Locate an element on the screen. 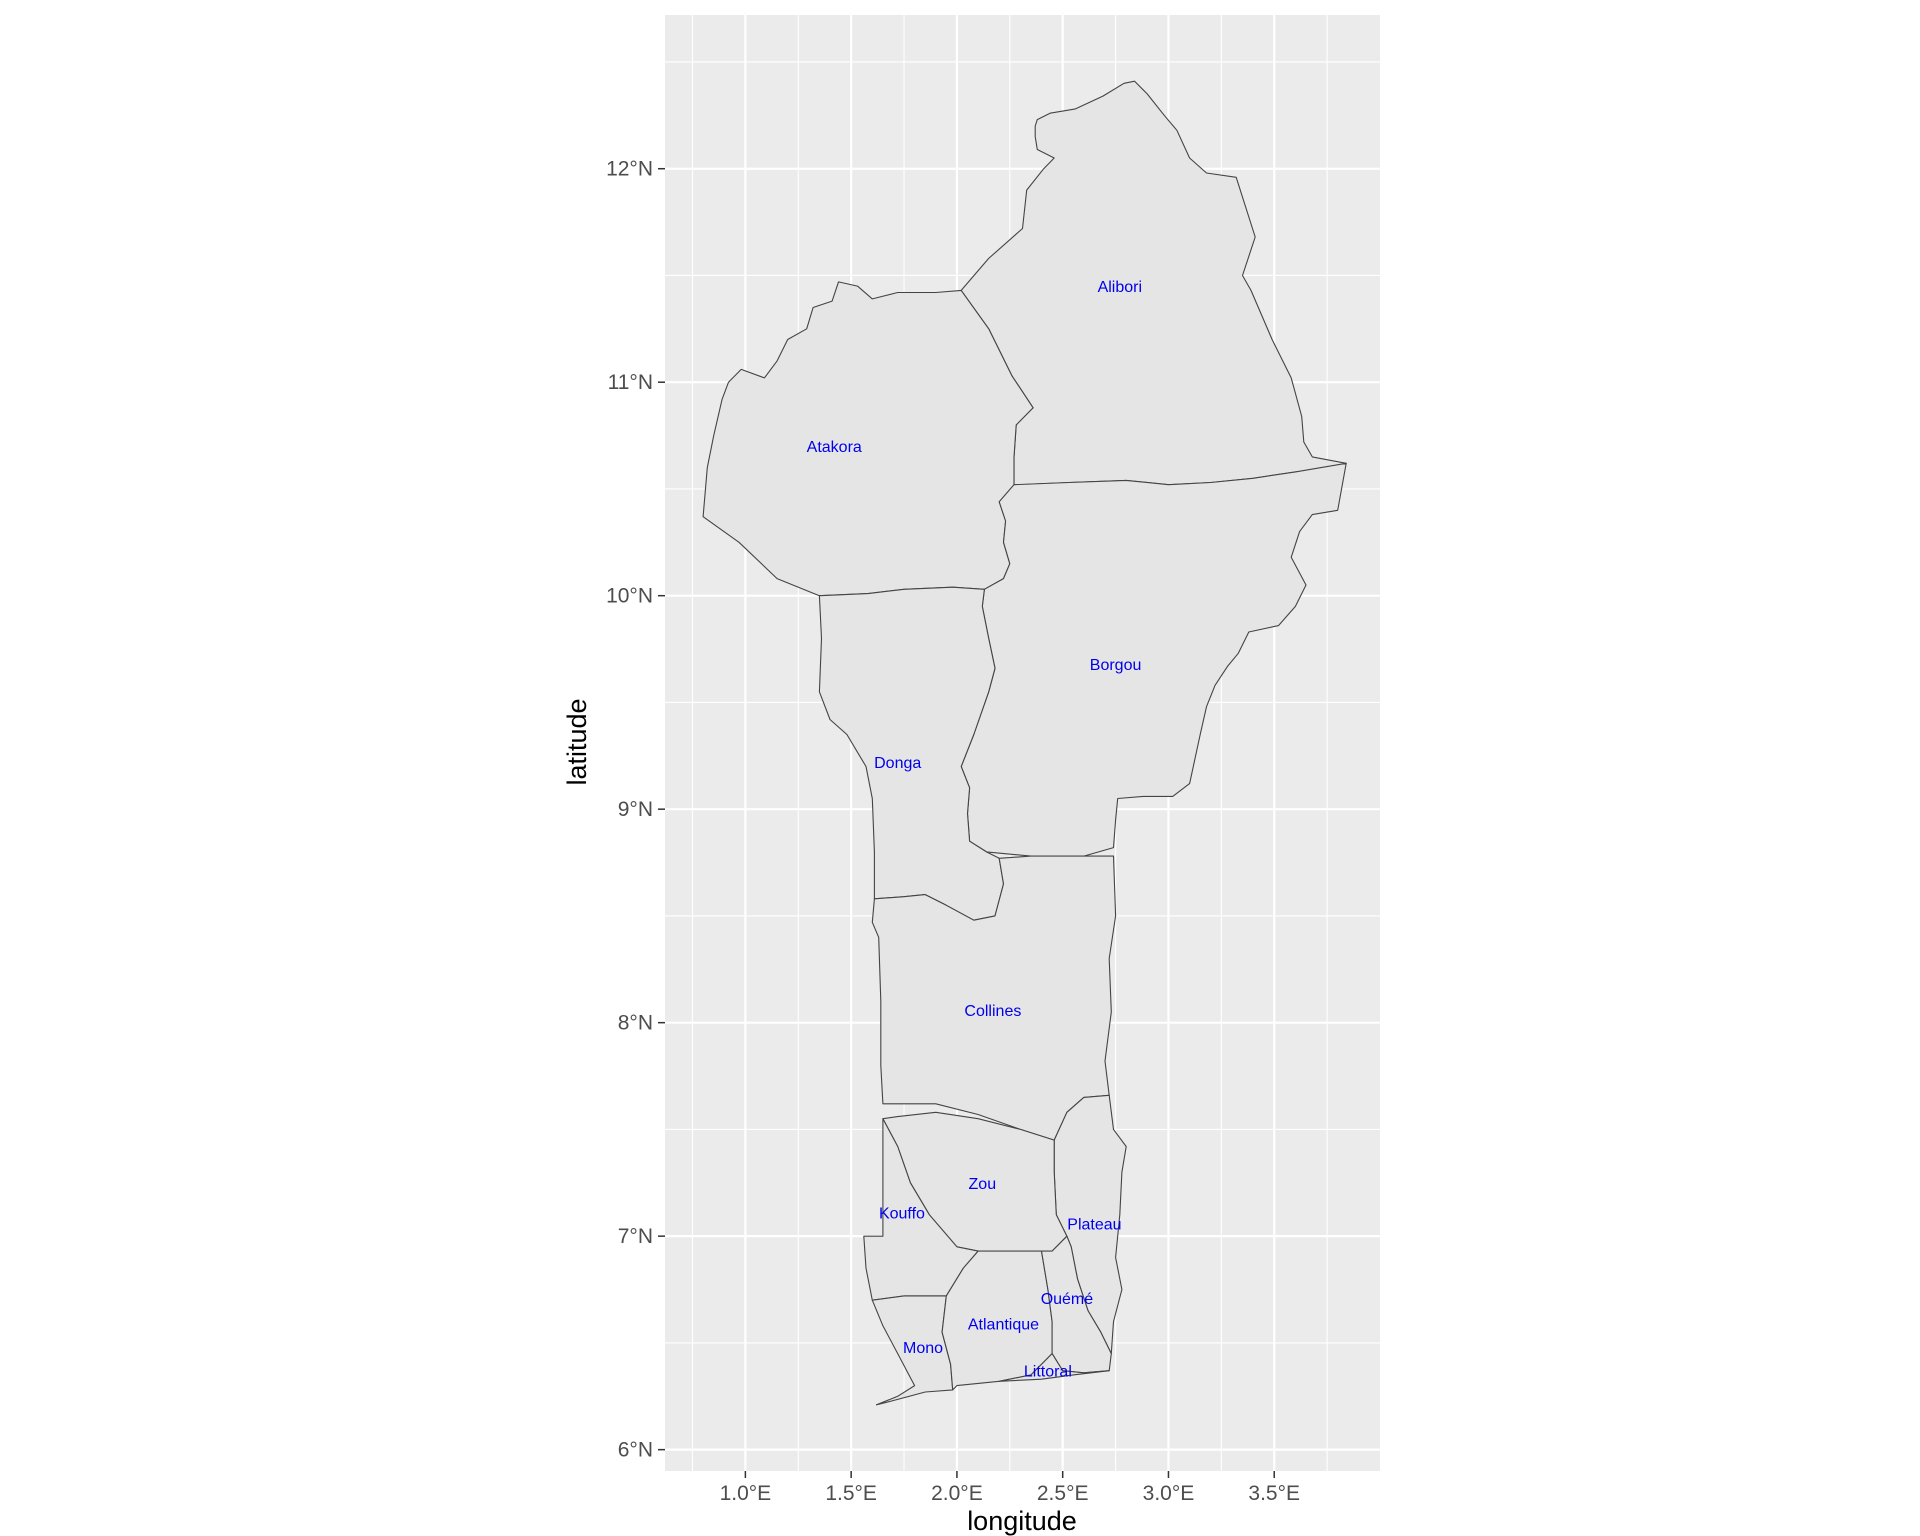 This screenshot has height=1536, width=1920. region-label-littoral: Littoral is located at coordinates (1048, 1372).